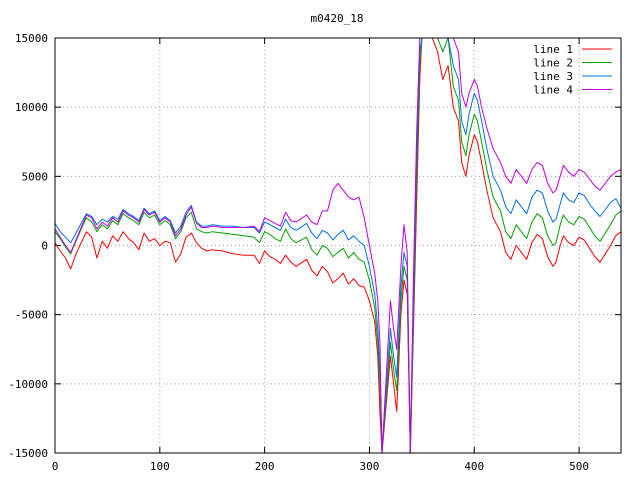  I want to click on y-tick-label: -10000, so click(28, 384).